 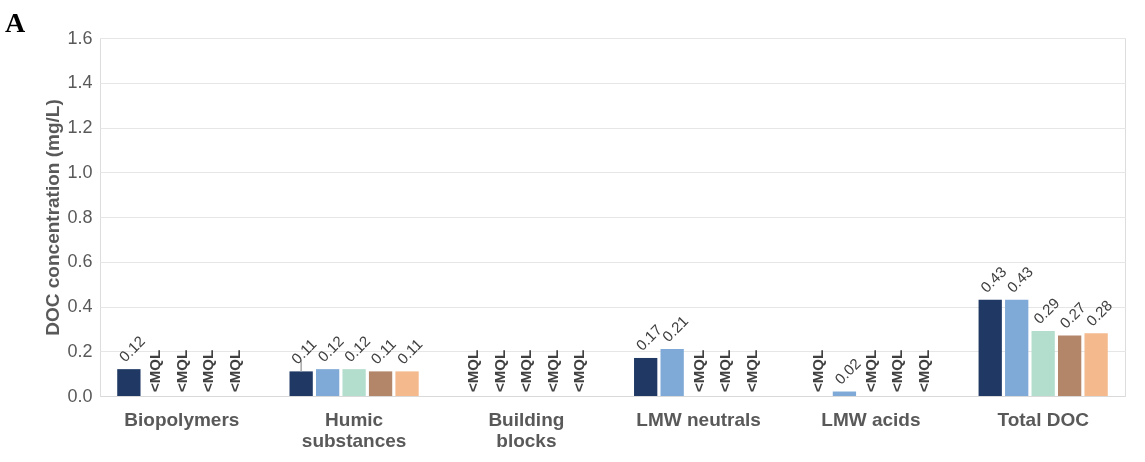 What do you see at coordinates (53, 217) in the screenshot?
I see `y-axis-title: DOC concentration (mg/L)` at bounding box center [53, 217].